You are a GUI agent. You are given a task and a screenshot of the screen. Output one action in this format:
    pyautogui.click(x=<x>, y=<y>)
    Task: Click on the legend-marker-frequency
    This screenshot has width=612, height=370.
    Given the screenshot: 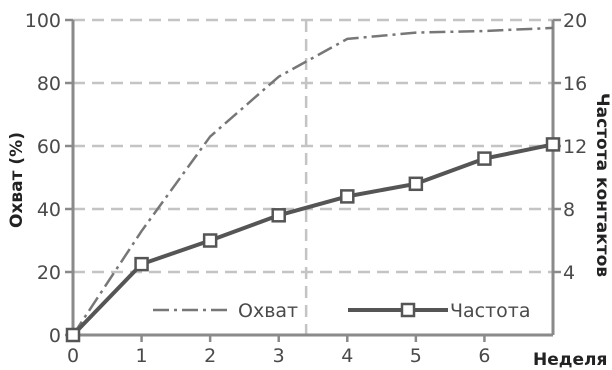 What is the action you would take?
    pyautogui.click(x=408, y=310)
    